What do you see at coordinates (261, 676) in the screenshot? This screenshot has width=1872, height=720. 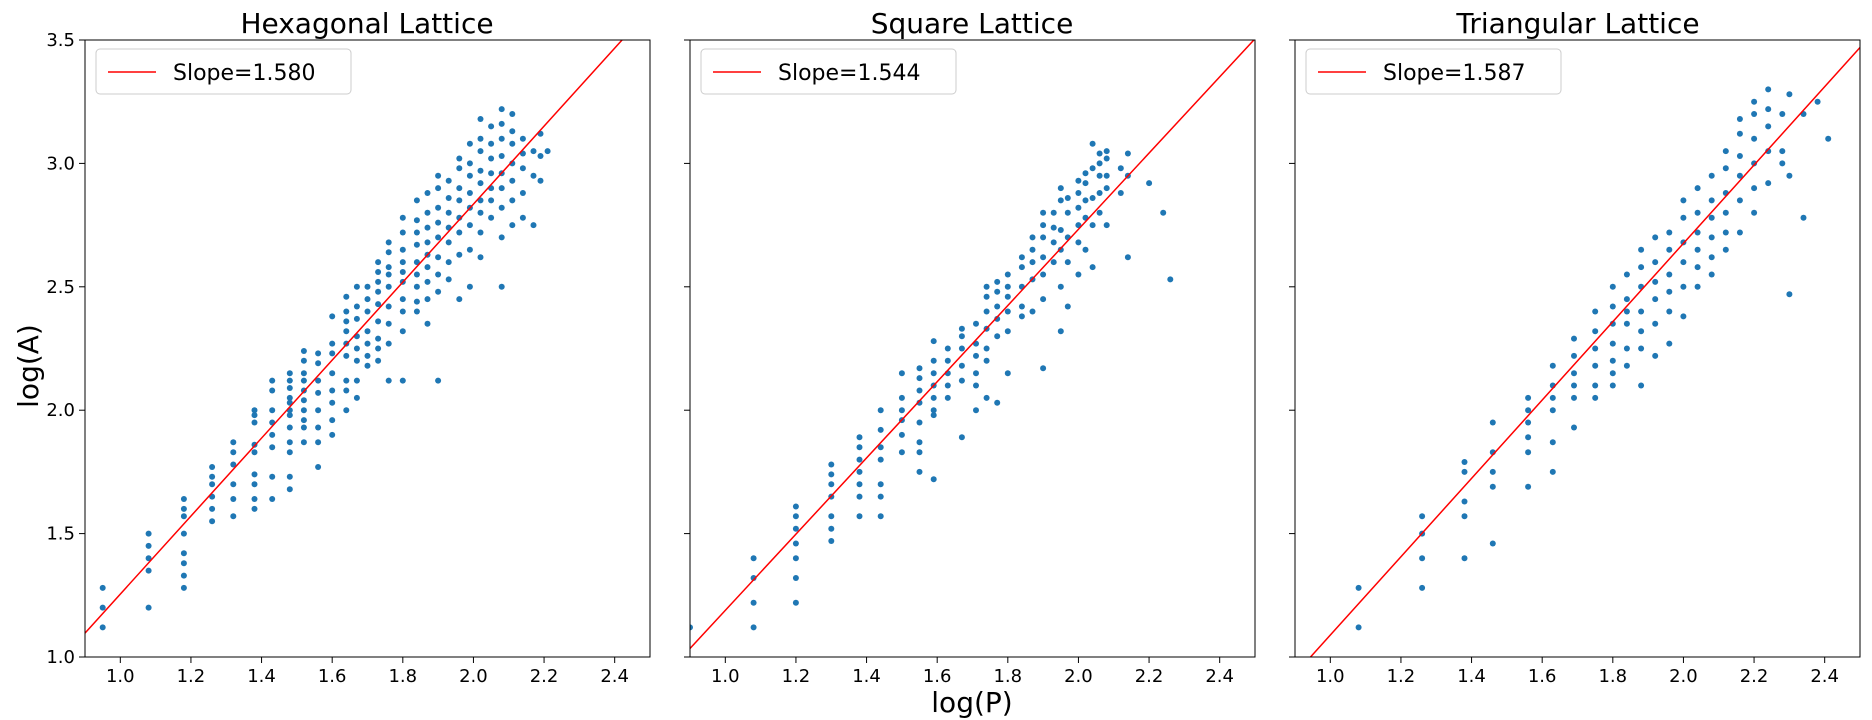 I see `x-tick-label: 1.4` at bounding box center [261, 676].